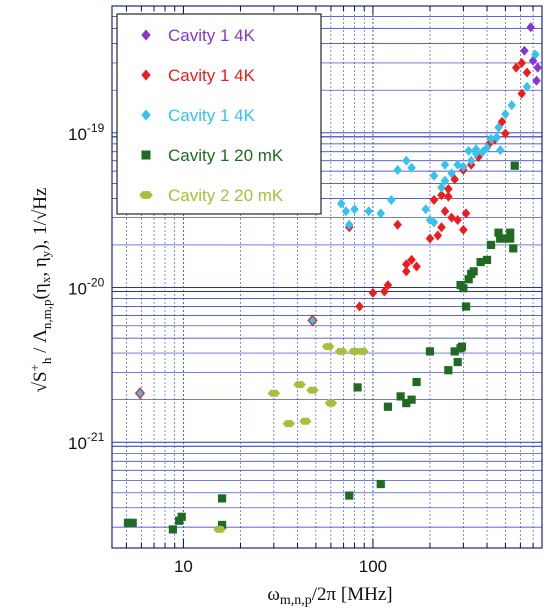 The height and width of the screenshot is (612, 548). I want to click on y-axis-title: √S+h / Λn,m,p(ηx, ηy), 1/√Hz, so click(40, 290).